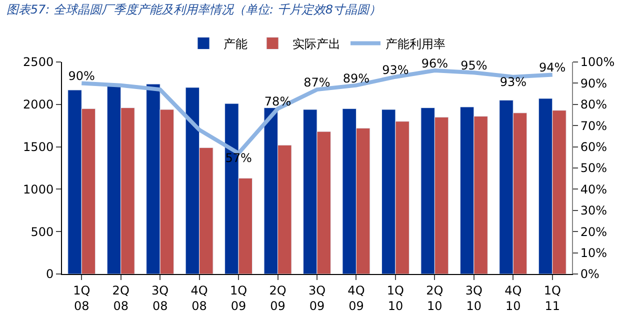 This screenshot has width=640, height=324. What do you see at coordinates (513, 298) in the screenshot?
I see `x-tick-label: 4Q 10` at bounding box center [513, 298].